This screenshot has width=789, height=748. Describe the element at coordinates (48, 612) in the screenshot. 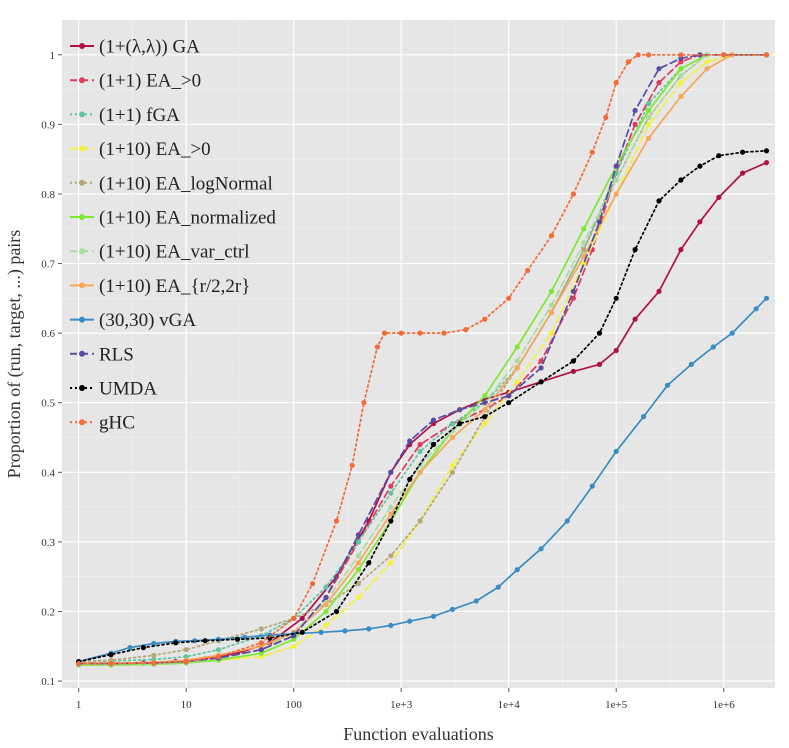

I see `y-tick-label: 0.2` at that location.